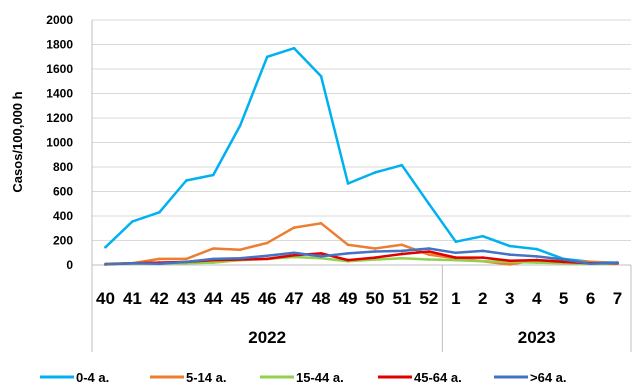 The height and width of the screenshot is (387, 633). I want to click on x-tick-label: 1, so click(455, 298).